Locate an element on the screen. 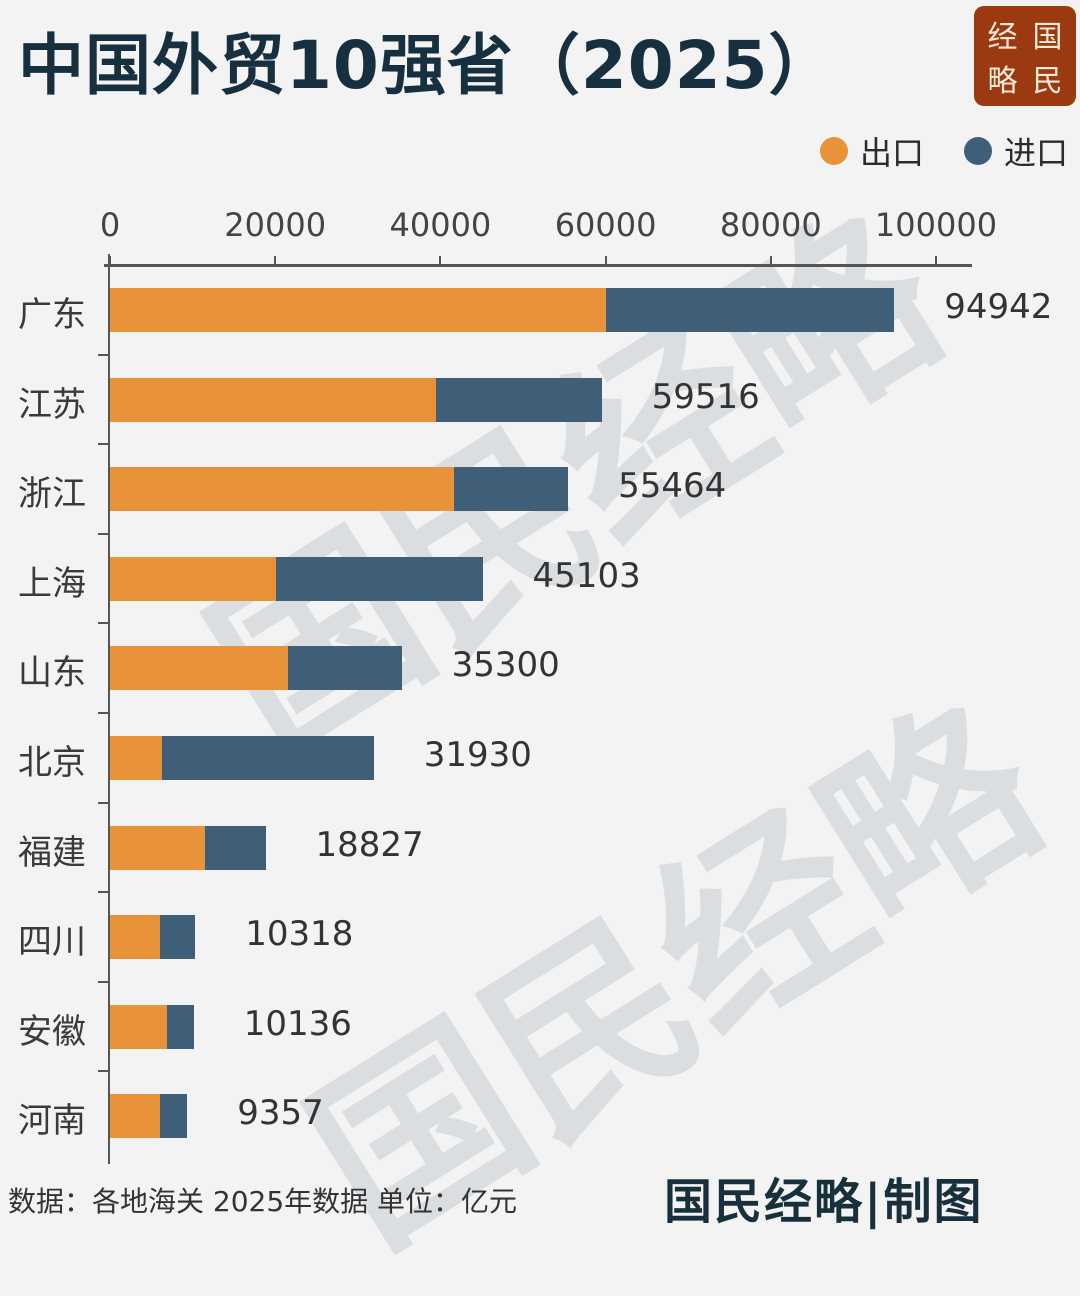 The image size is (1080, 1296). category-label: 福建 is located at coordinates (52, 852).